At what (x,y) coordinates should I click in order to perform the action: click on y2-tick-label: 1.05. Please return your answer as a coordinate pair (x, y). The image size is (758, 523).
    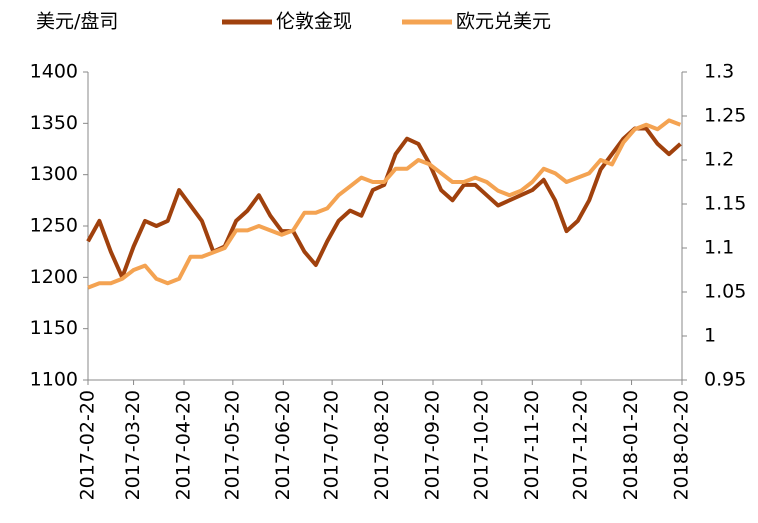
    Looking at the image, I should click on (725, 292).